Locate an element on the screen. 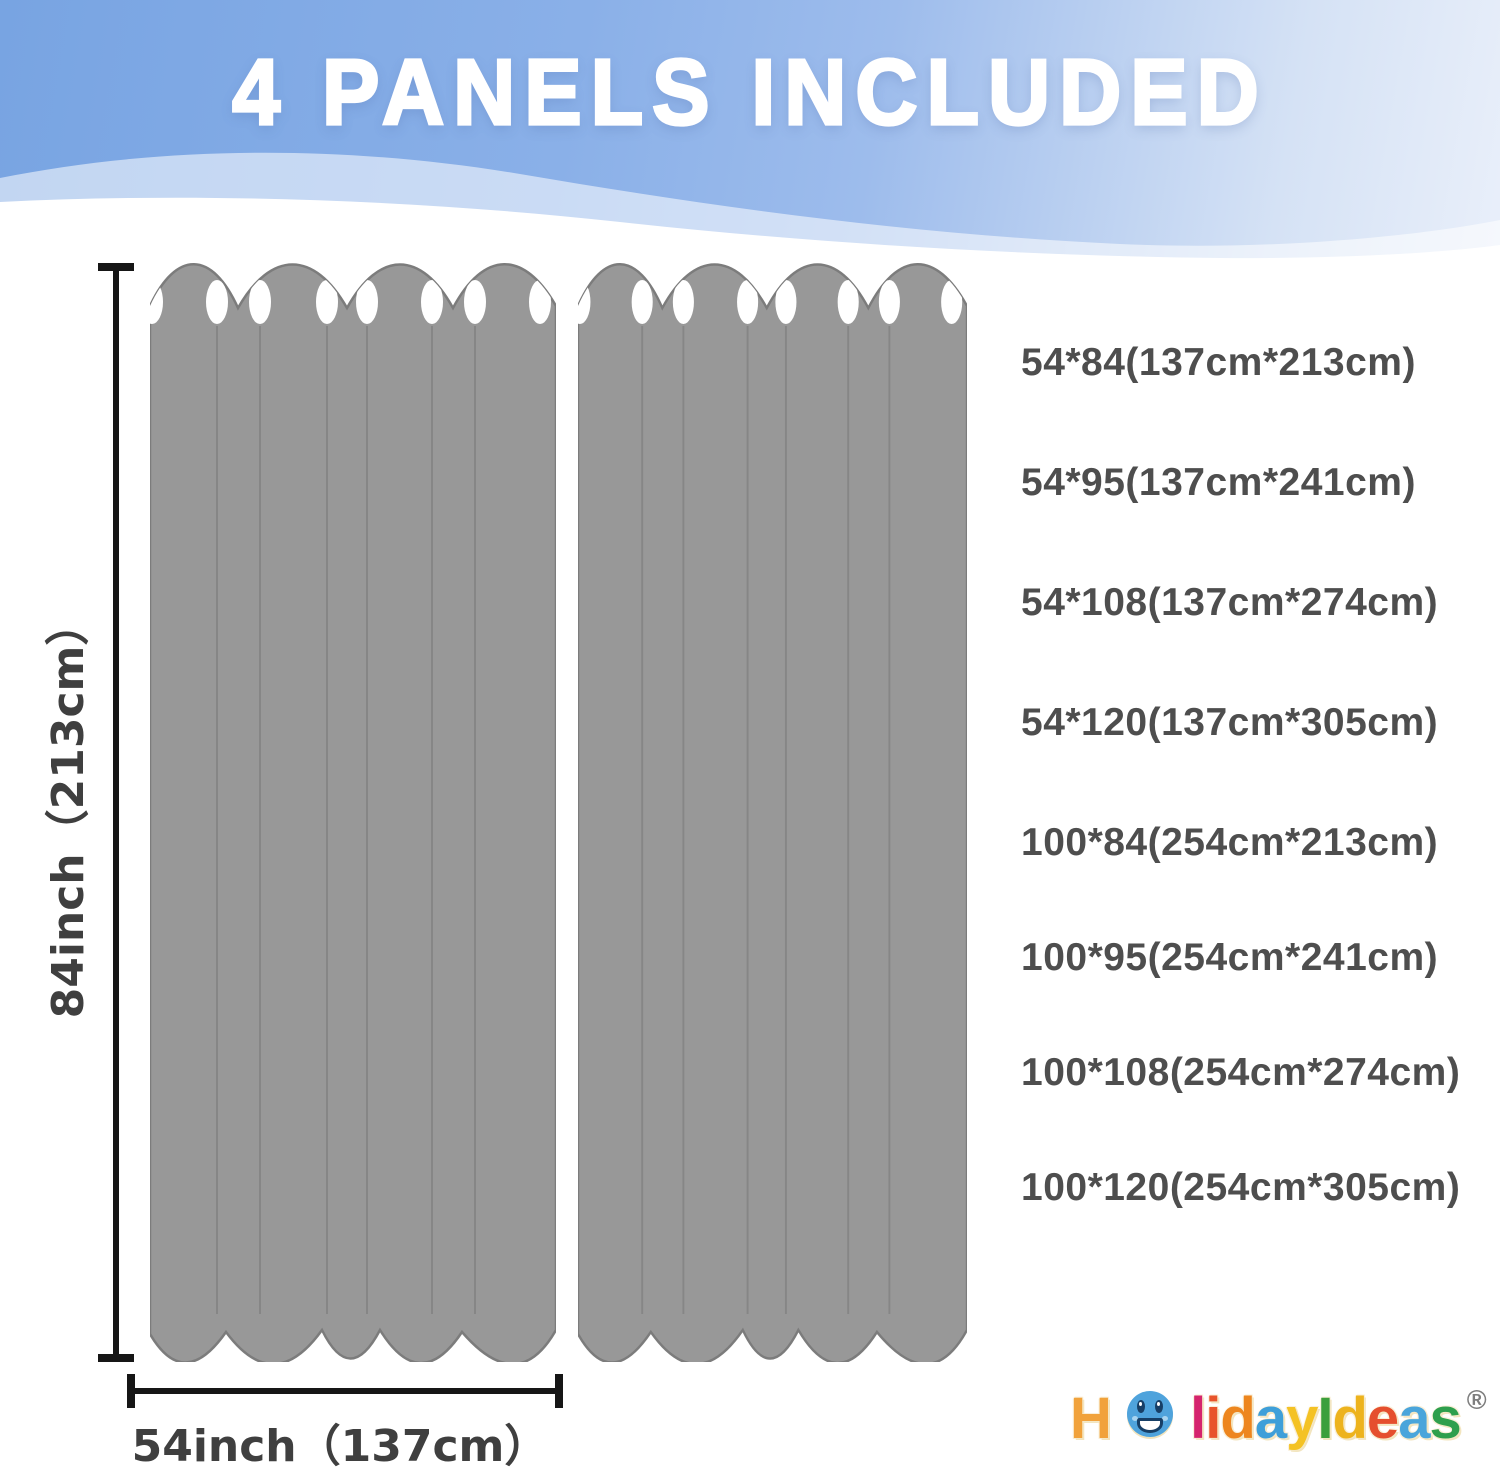 This screenshot has width=1500, height=1470. height-dim-cap-bottom is located at coordinates (116, 1358).